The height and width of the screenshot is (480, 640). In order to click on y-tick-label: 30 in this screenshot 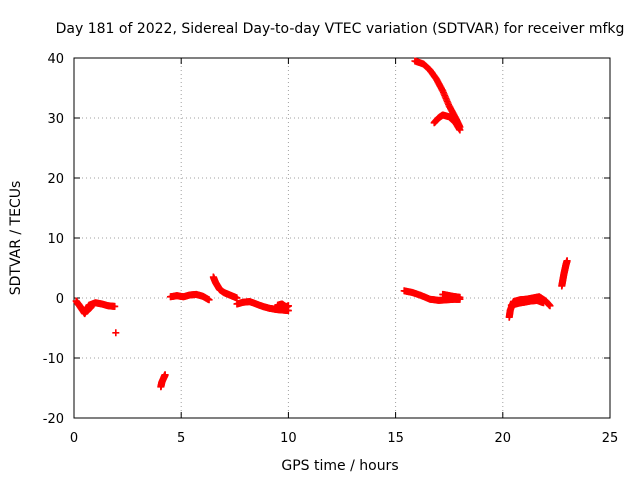, I will do `click(55, 119)`.